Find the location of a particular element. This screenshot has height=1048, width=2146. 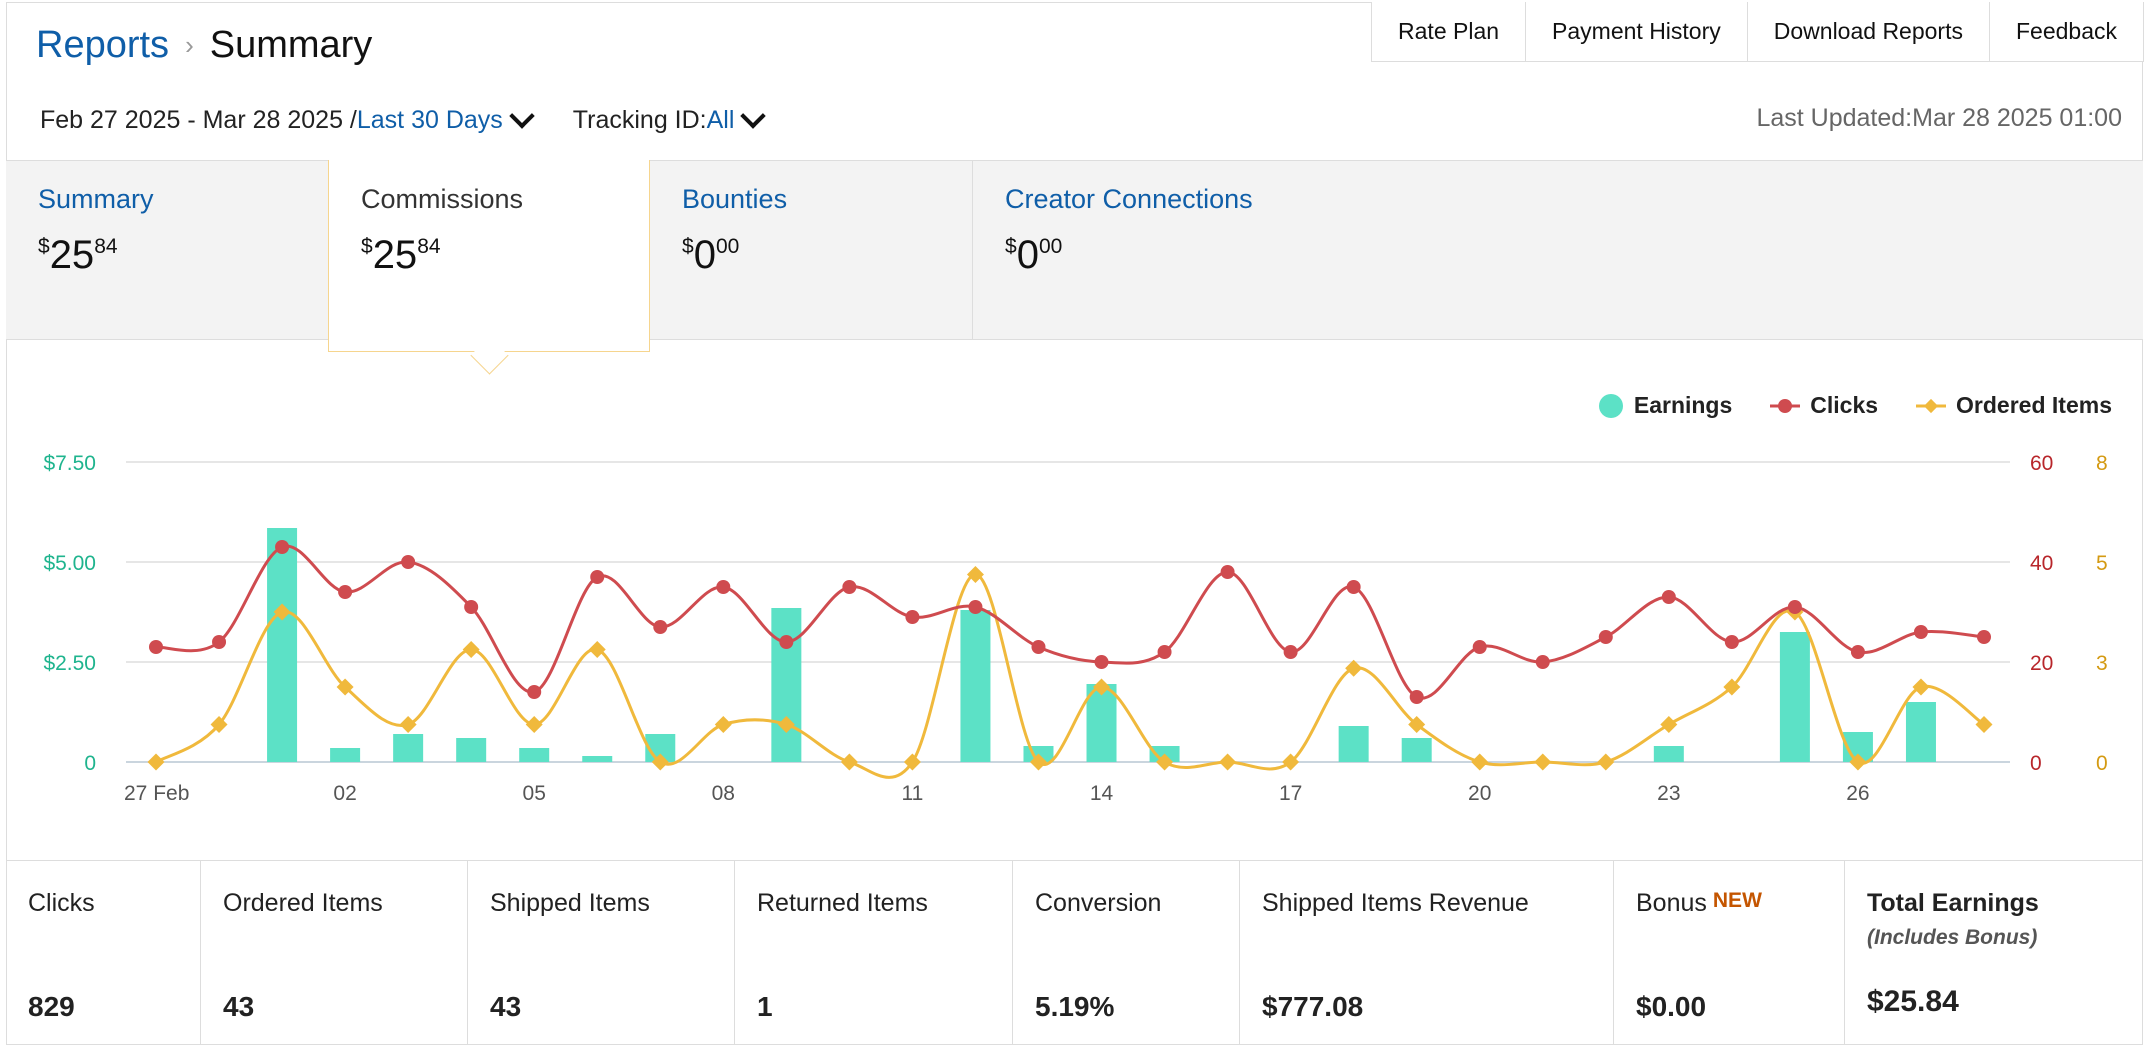

legend-clicks: Clicks is located at coordinates (1824, 405).